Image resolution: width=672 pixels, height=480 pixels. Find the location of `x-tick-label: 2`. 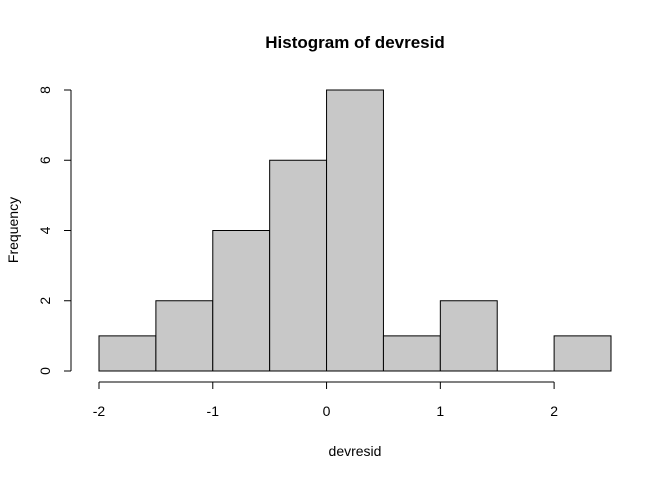

x-tick-label: 2 is located at coordinates (554, 411).